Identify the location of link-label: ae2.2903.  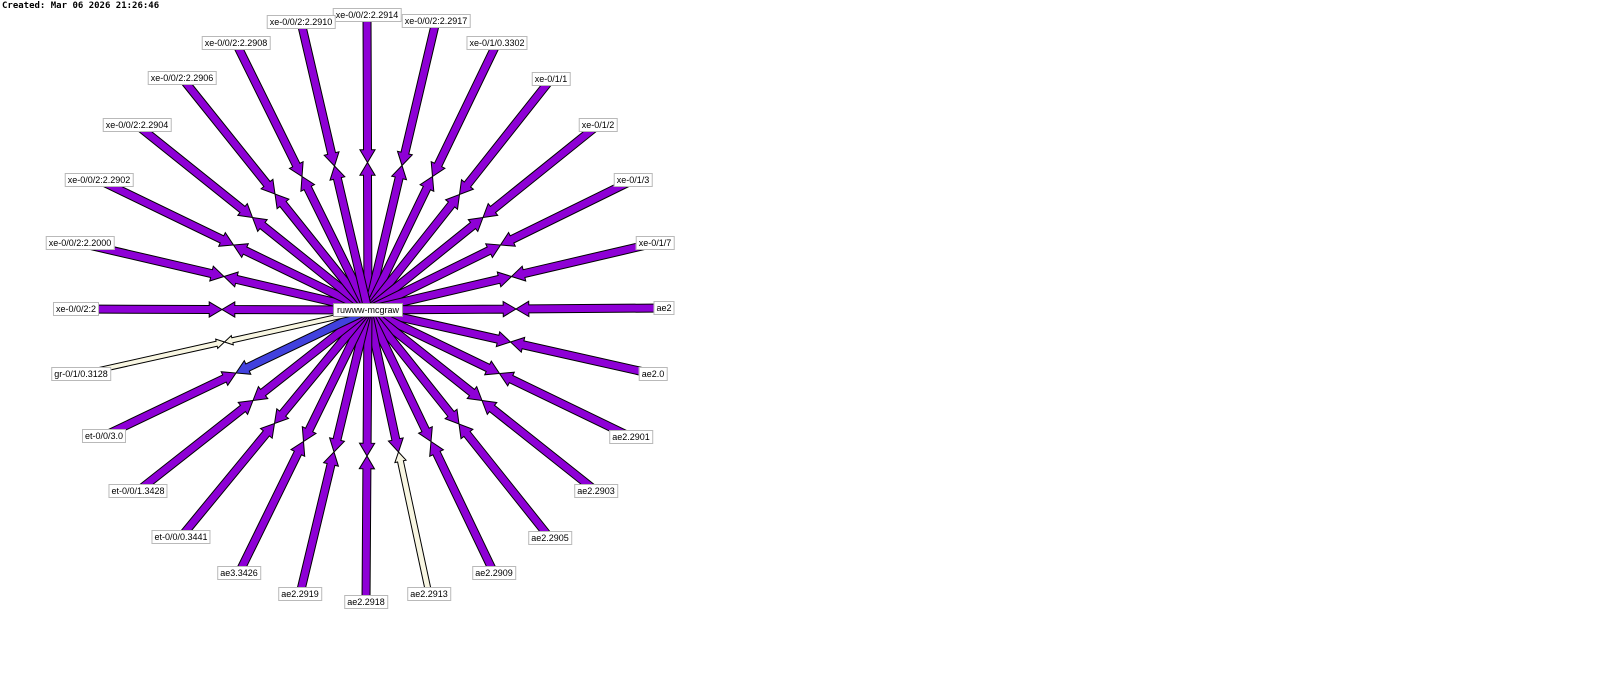
(596, 491).